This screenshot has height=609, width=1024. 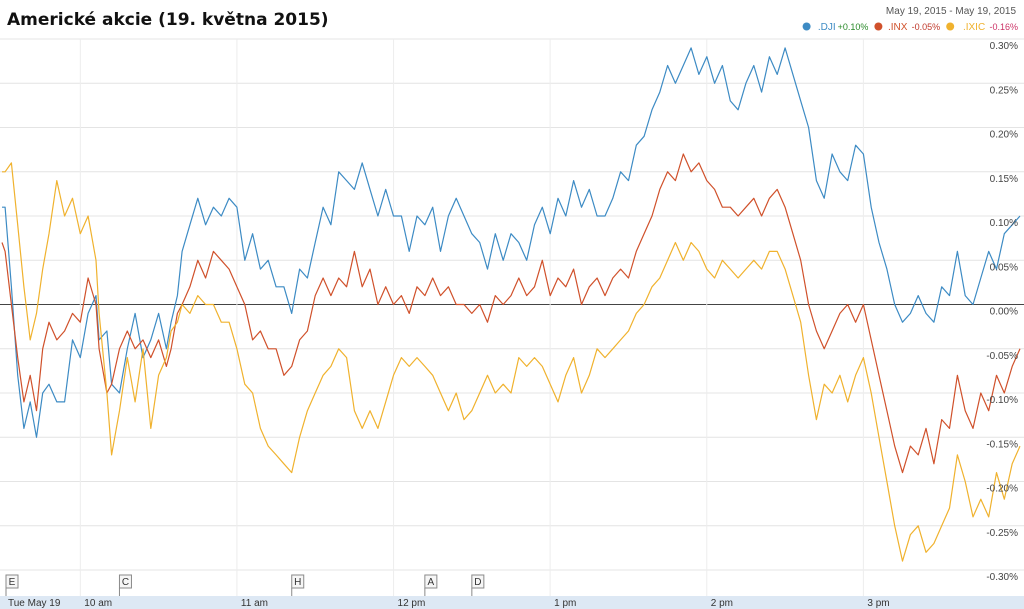 What do you see at coordinates (1002, 356) in the screenshot?
I see `y-tick-label: -0.05%` at bounding box center [1002, 356].